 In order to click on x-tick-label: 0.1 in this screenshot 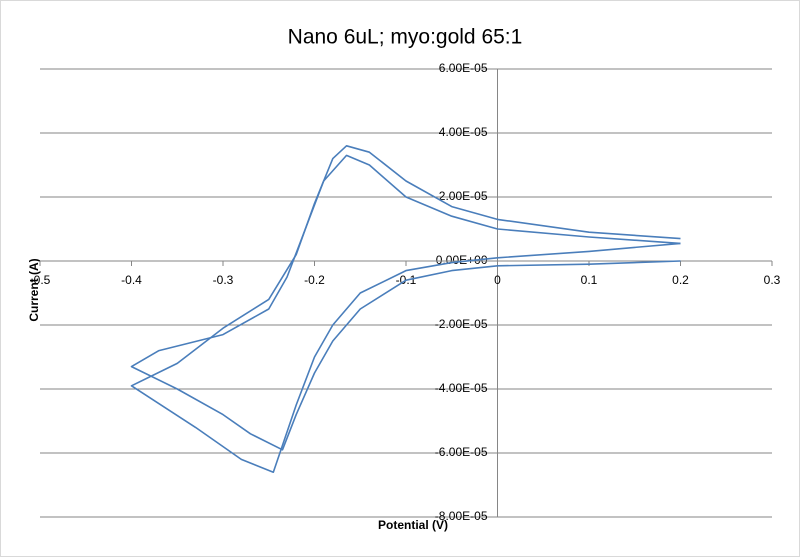, I will do `click(589, 280)`.